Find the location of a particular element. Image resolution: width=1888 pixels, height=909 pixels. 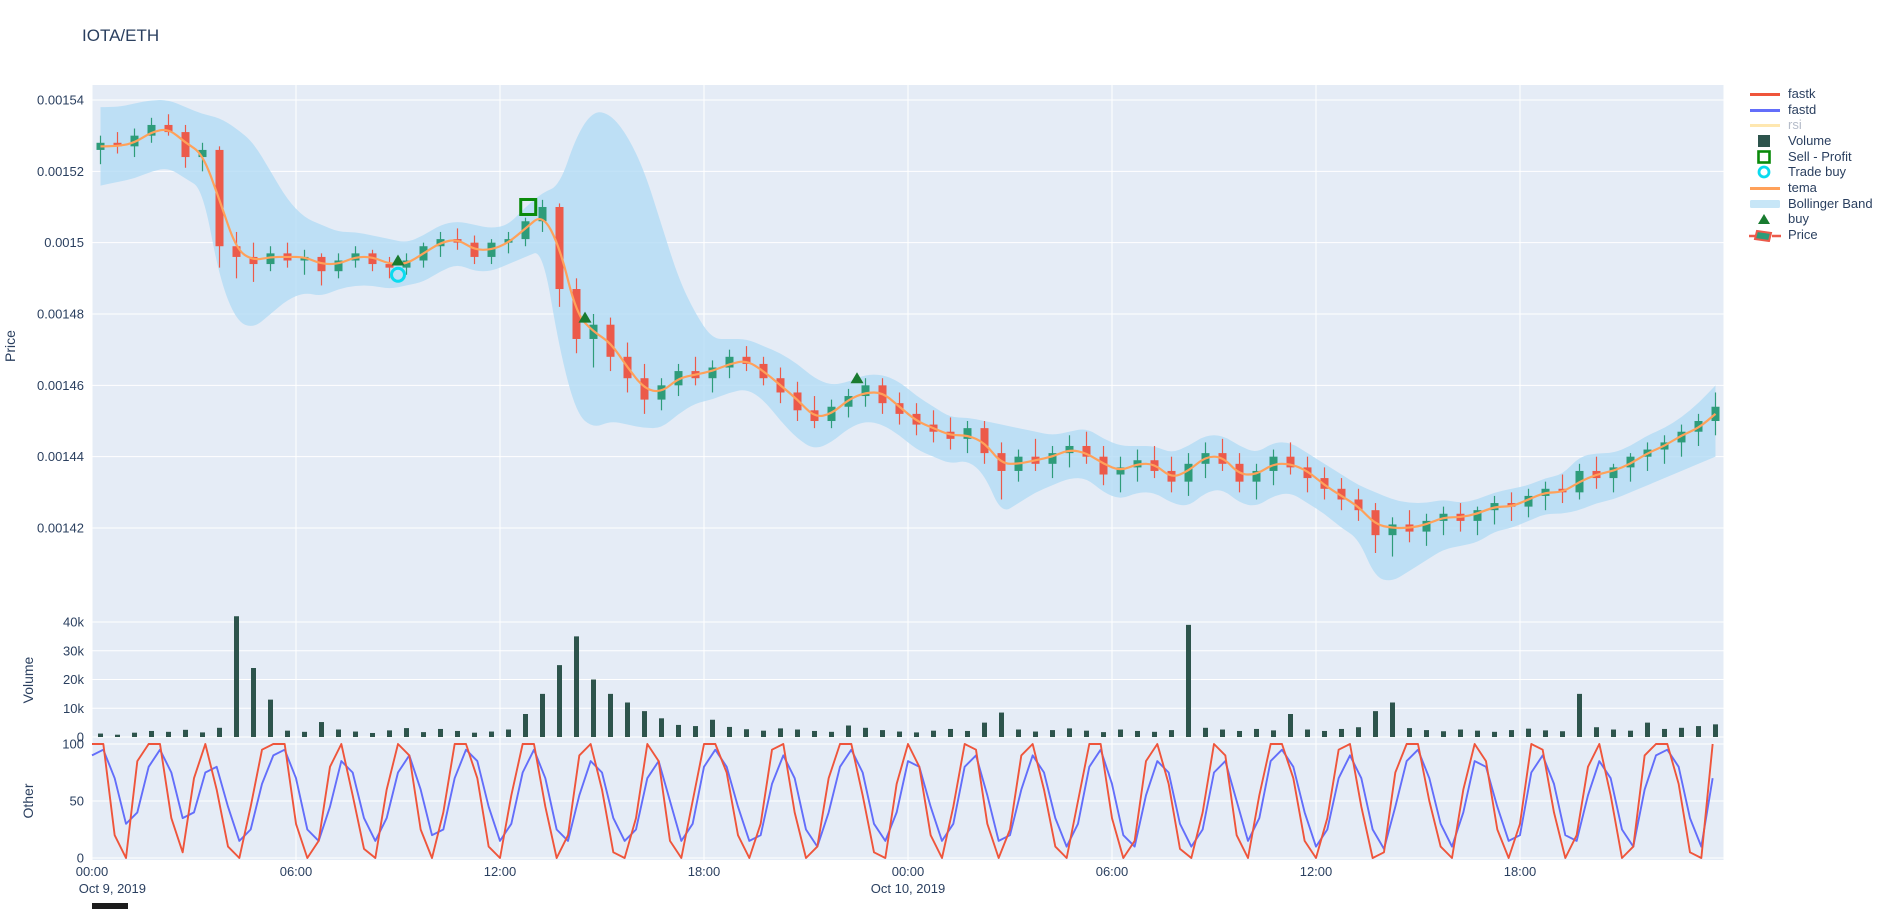

legend-item-price: Price is located at coordinates (1810, 235).